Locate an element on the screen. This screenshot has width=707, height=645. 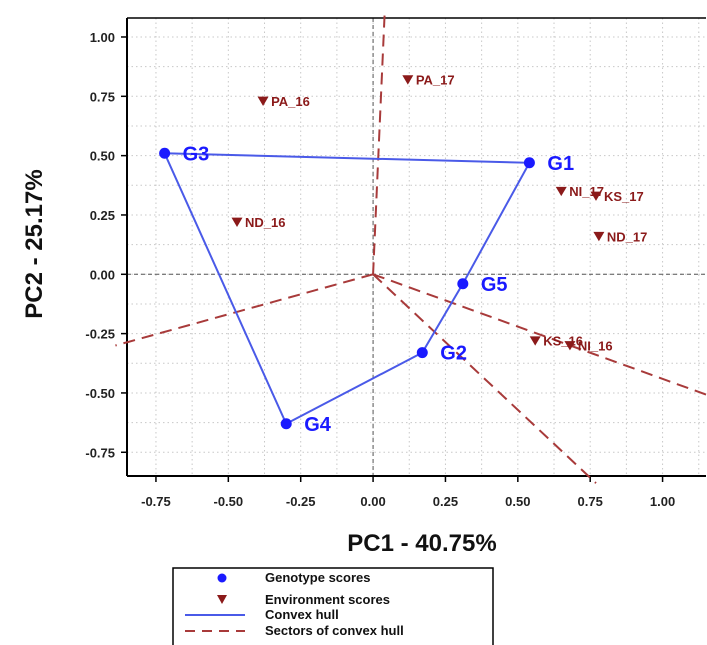
legend-label: Convex hull is located at coordinates (302, 614).